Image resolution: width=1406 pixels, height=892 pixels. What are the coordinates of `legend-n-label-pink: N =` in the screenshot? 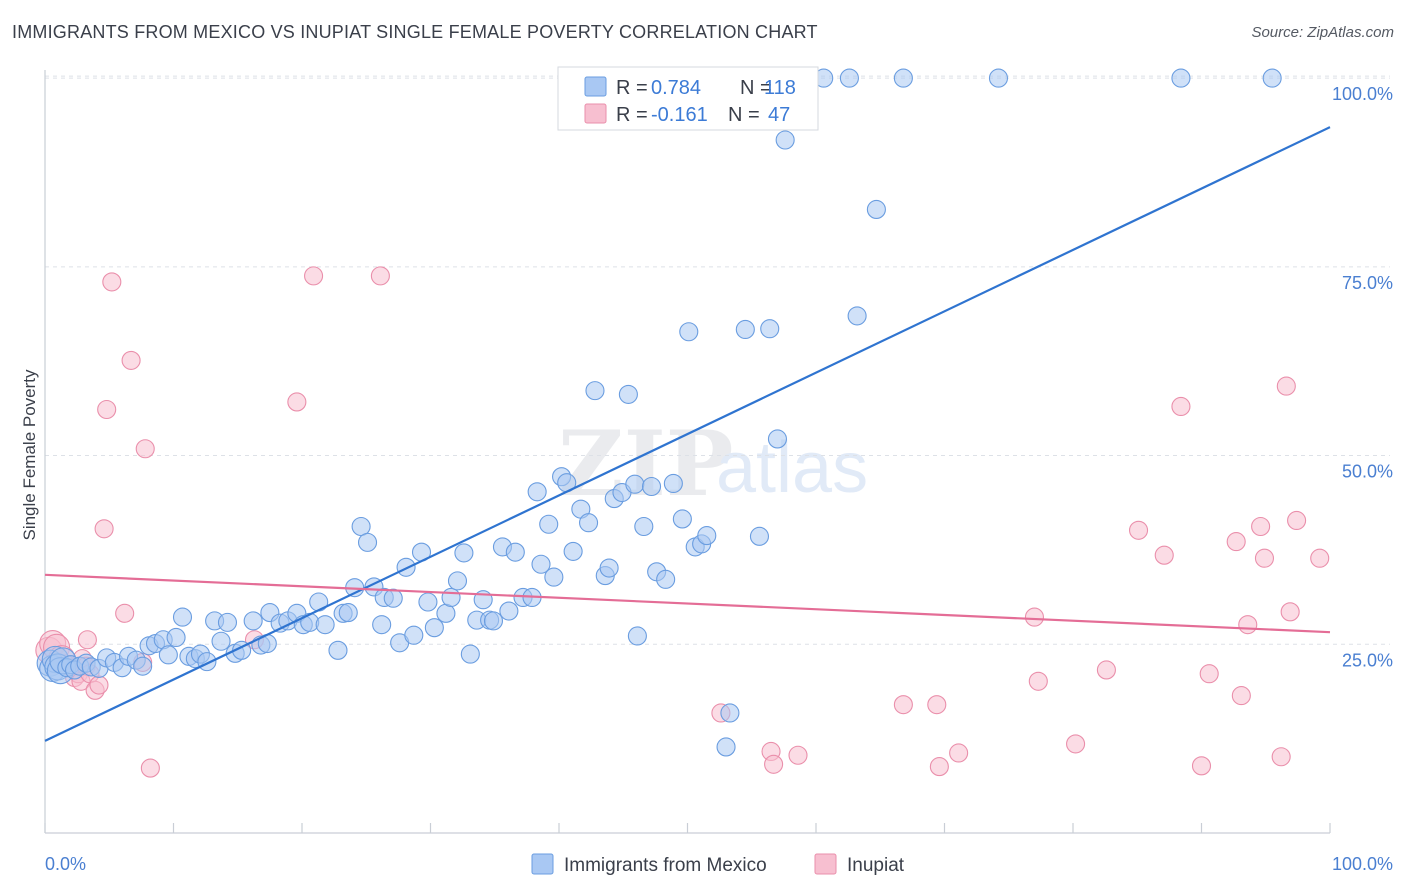 It's located at (744, 115).